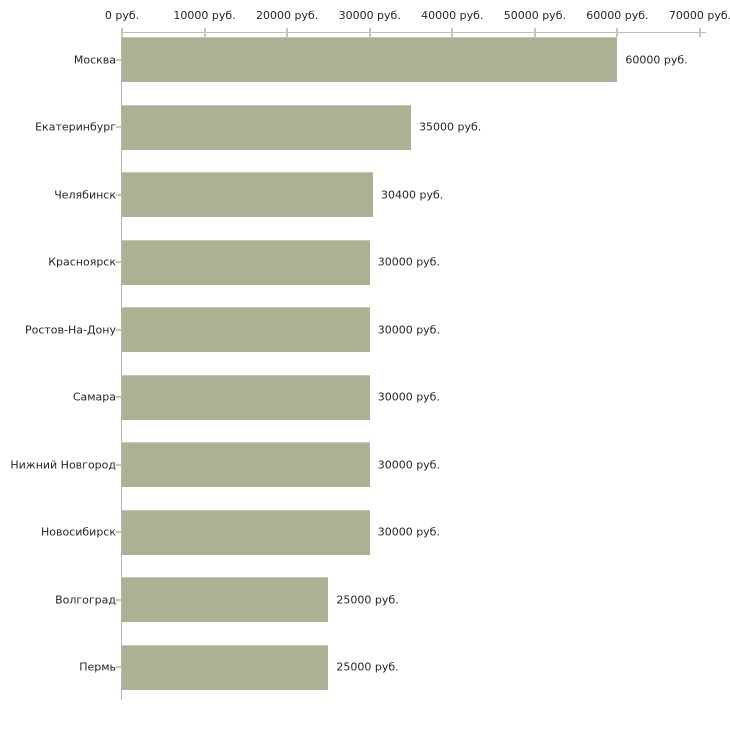  Describe the element at coordinates (369, 15) in the screenshot. I see `x-axis-tick-label: 30000 руб.` at that location.